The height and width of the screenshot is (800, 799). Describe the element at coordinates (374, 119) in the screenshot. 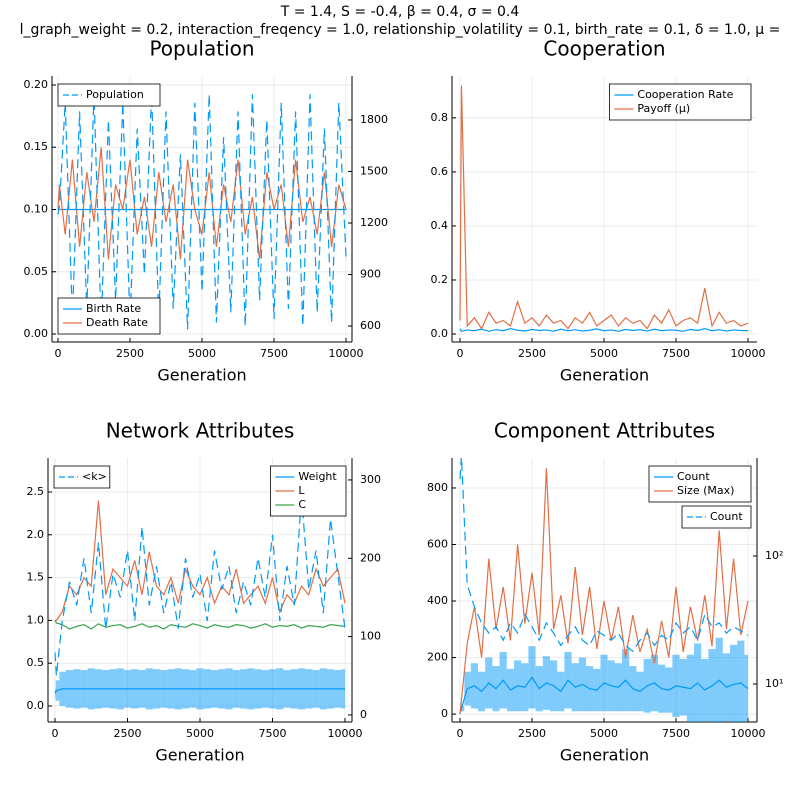

I see `y2-tick-label: 1800` at that location.